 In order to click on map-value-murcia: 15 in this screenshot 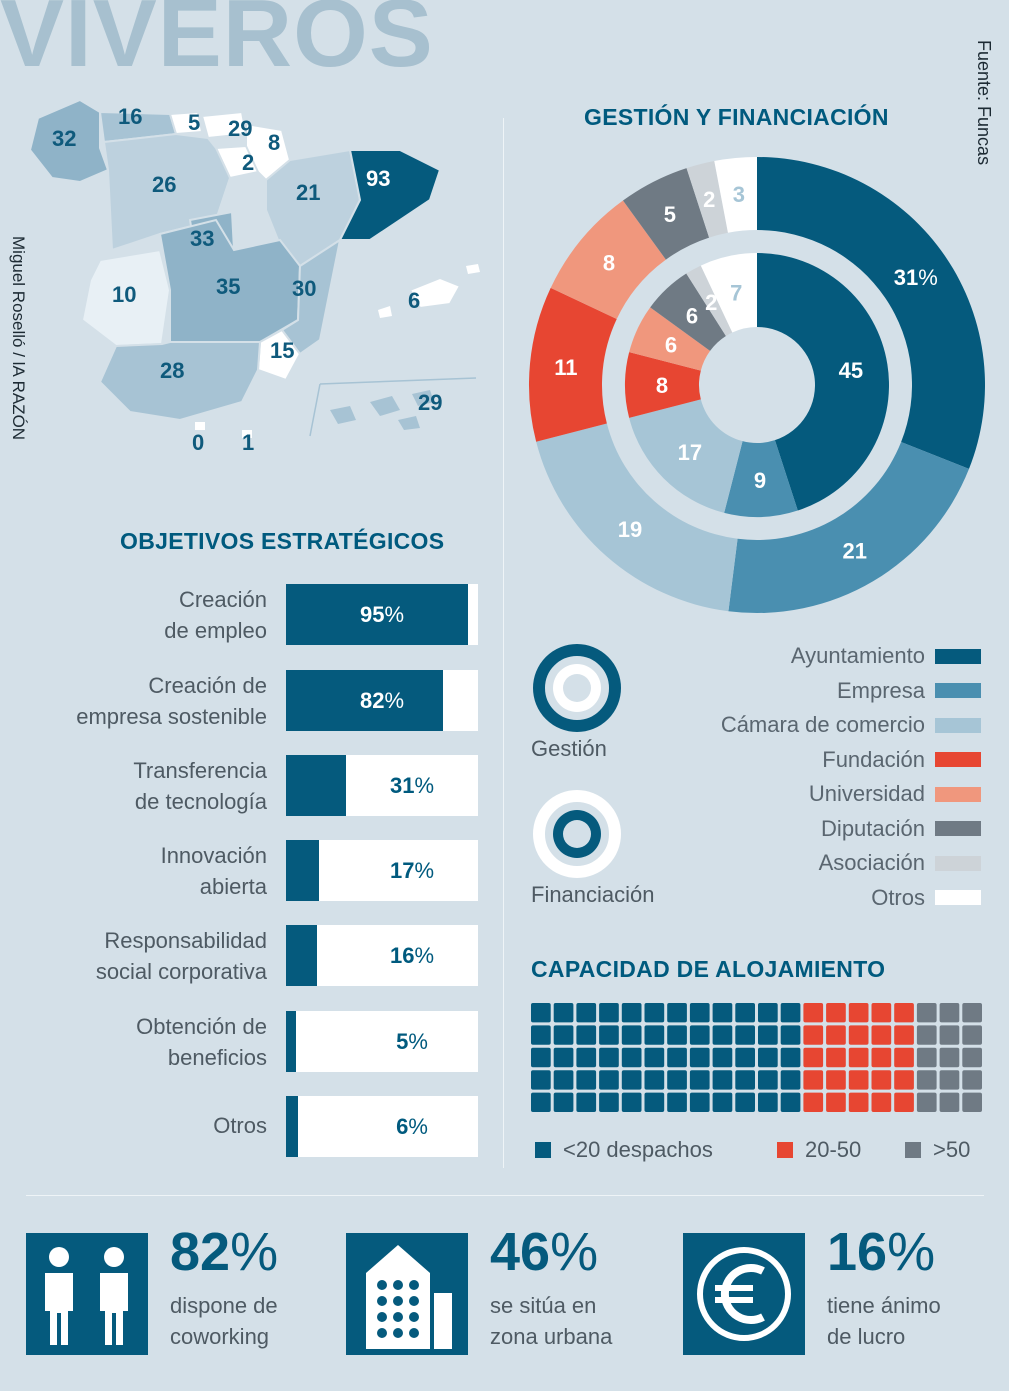, I will do `click(282, 350)`.